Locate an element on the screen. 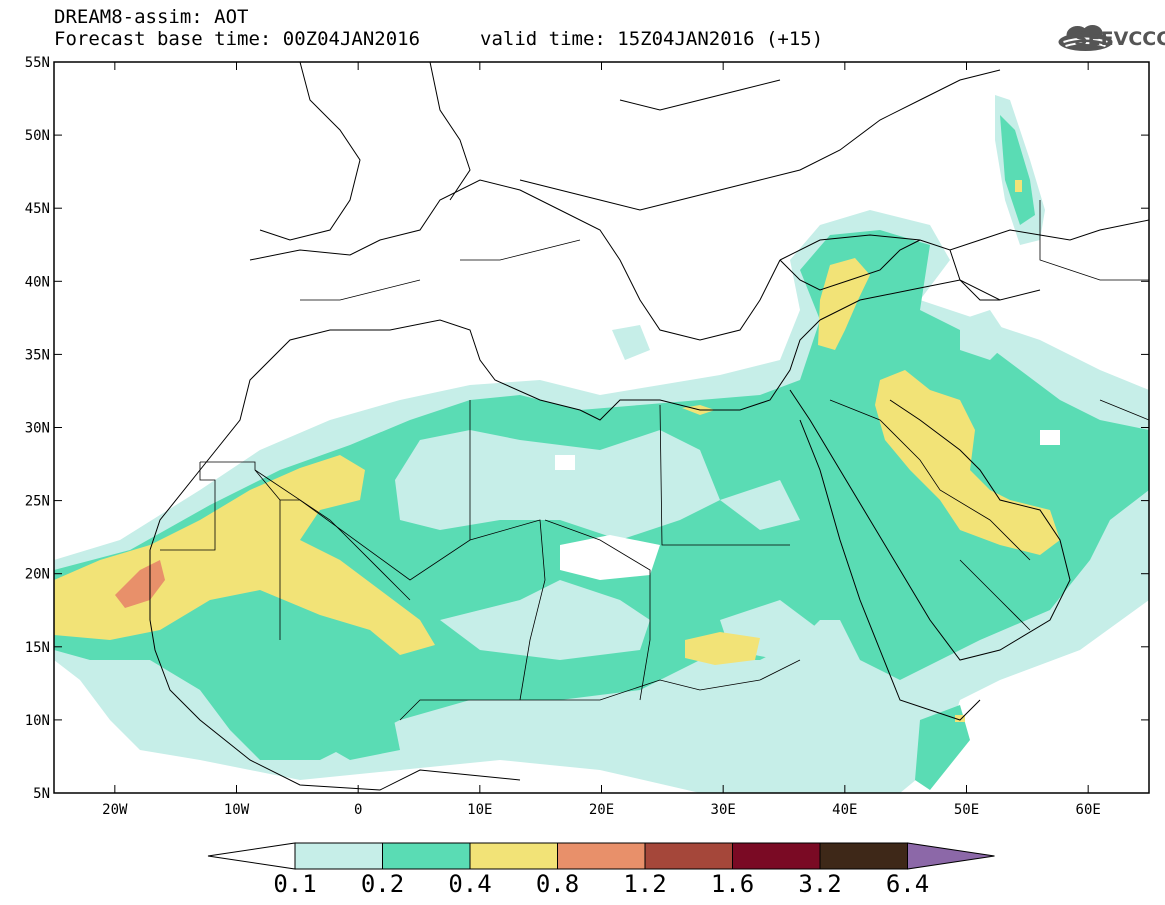  x-tick-label: 10W is located at coordinates (237, 810).